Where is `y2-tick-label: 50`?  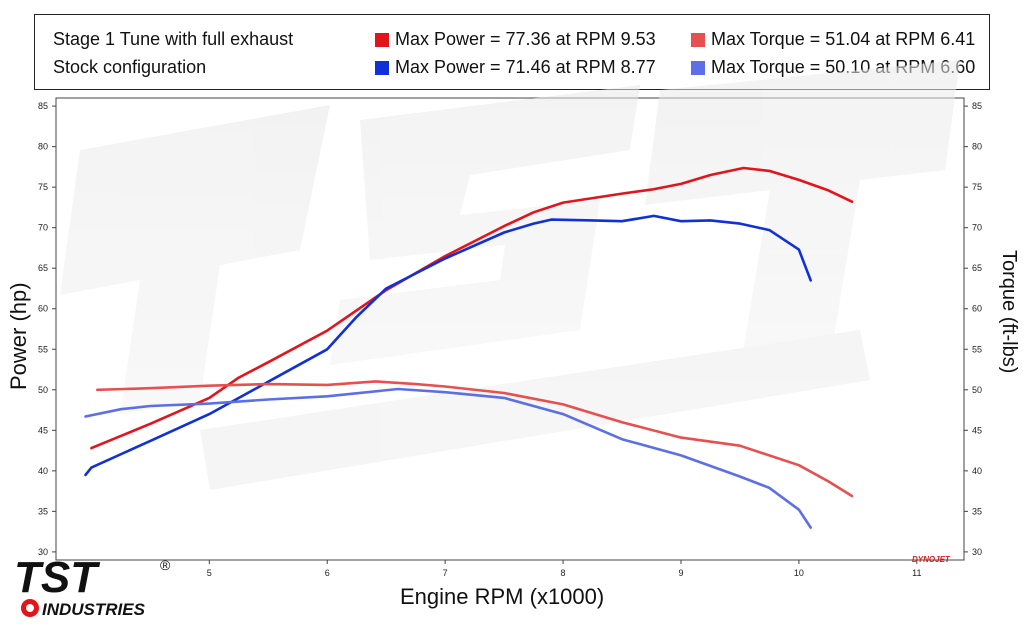 y2-tick-label: 50 is located at coordinates (977, 390).